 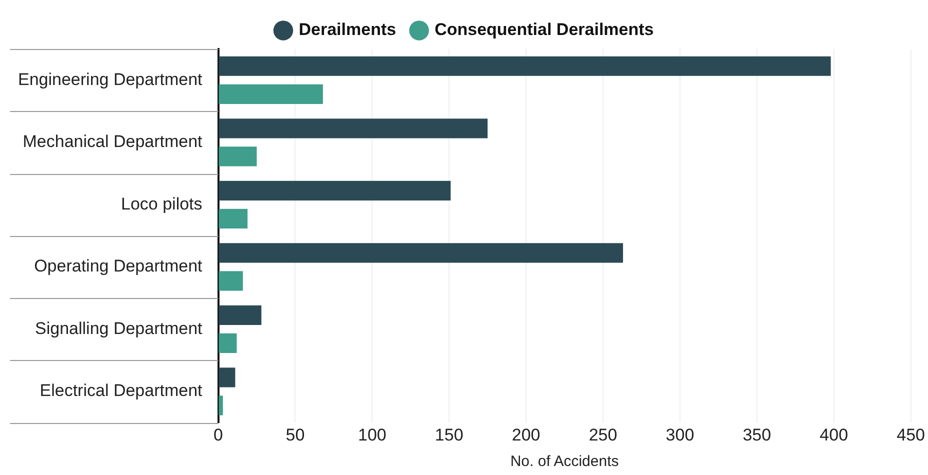 What do you see at coordinates (347, 30) in the screenshot?
I see `legend-label: Derailments` at bounding box center [347, 30].